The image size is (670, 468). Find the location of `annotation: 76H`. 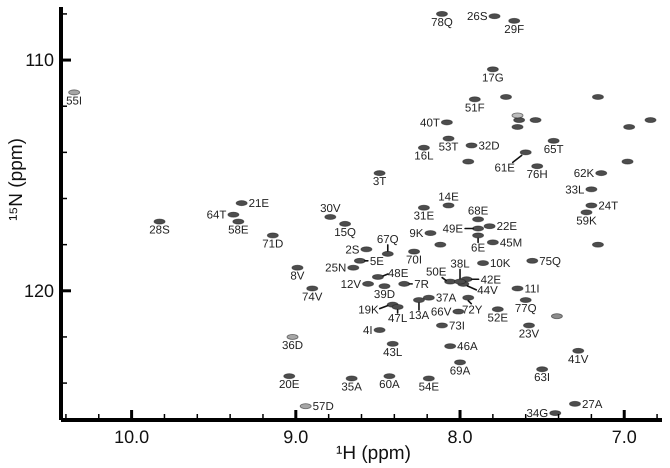

annotation: 76H is located at coordinates (537, 175).